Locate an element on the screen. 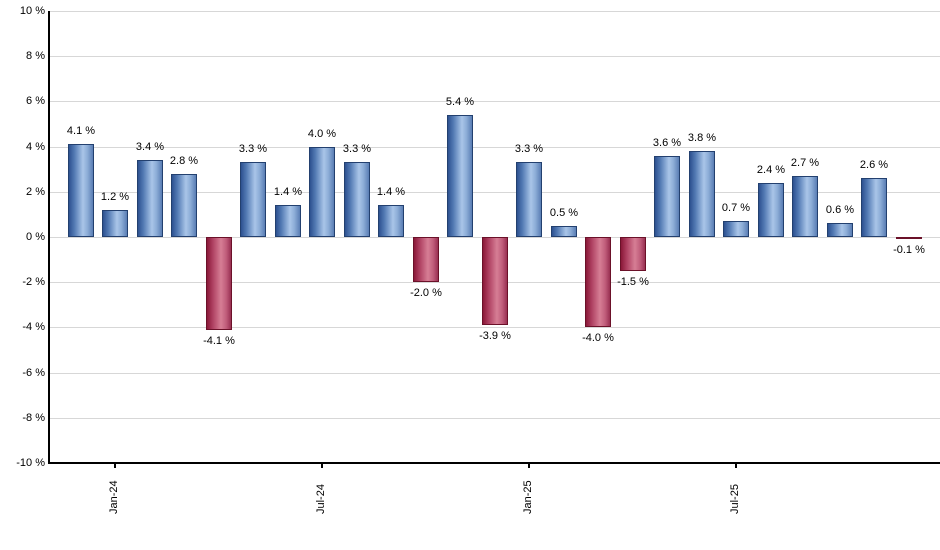 This screenshot has height=550, width=940. bar-value-label: -3.9 % is located at coordinates (495, 336).